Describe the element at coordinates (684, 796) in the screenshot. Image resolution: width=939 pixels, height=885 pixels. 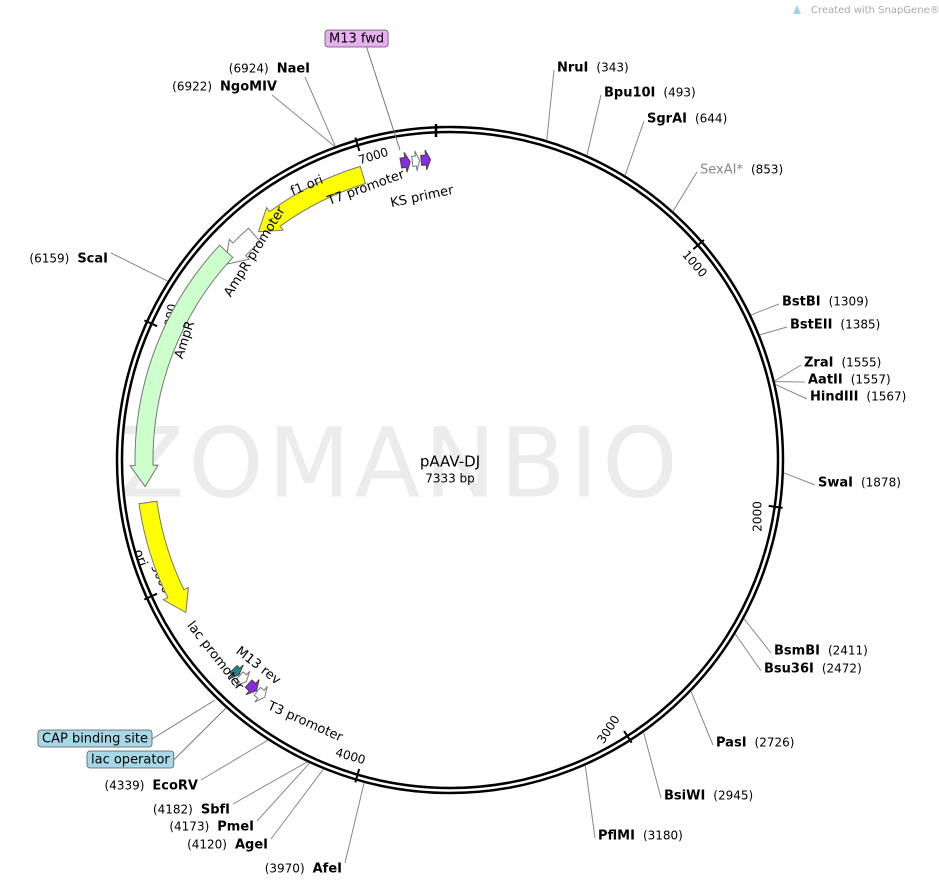
I see `enzyme-name: BsiWI` at that location.